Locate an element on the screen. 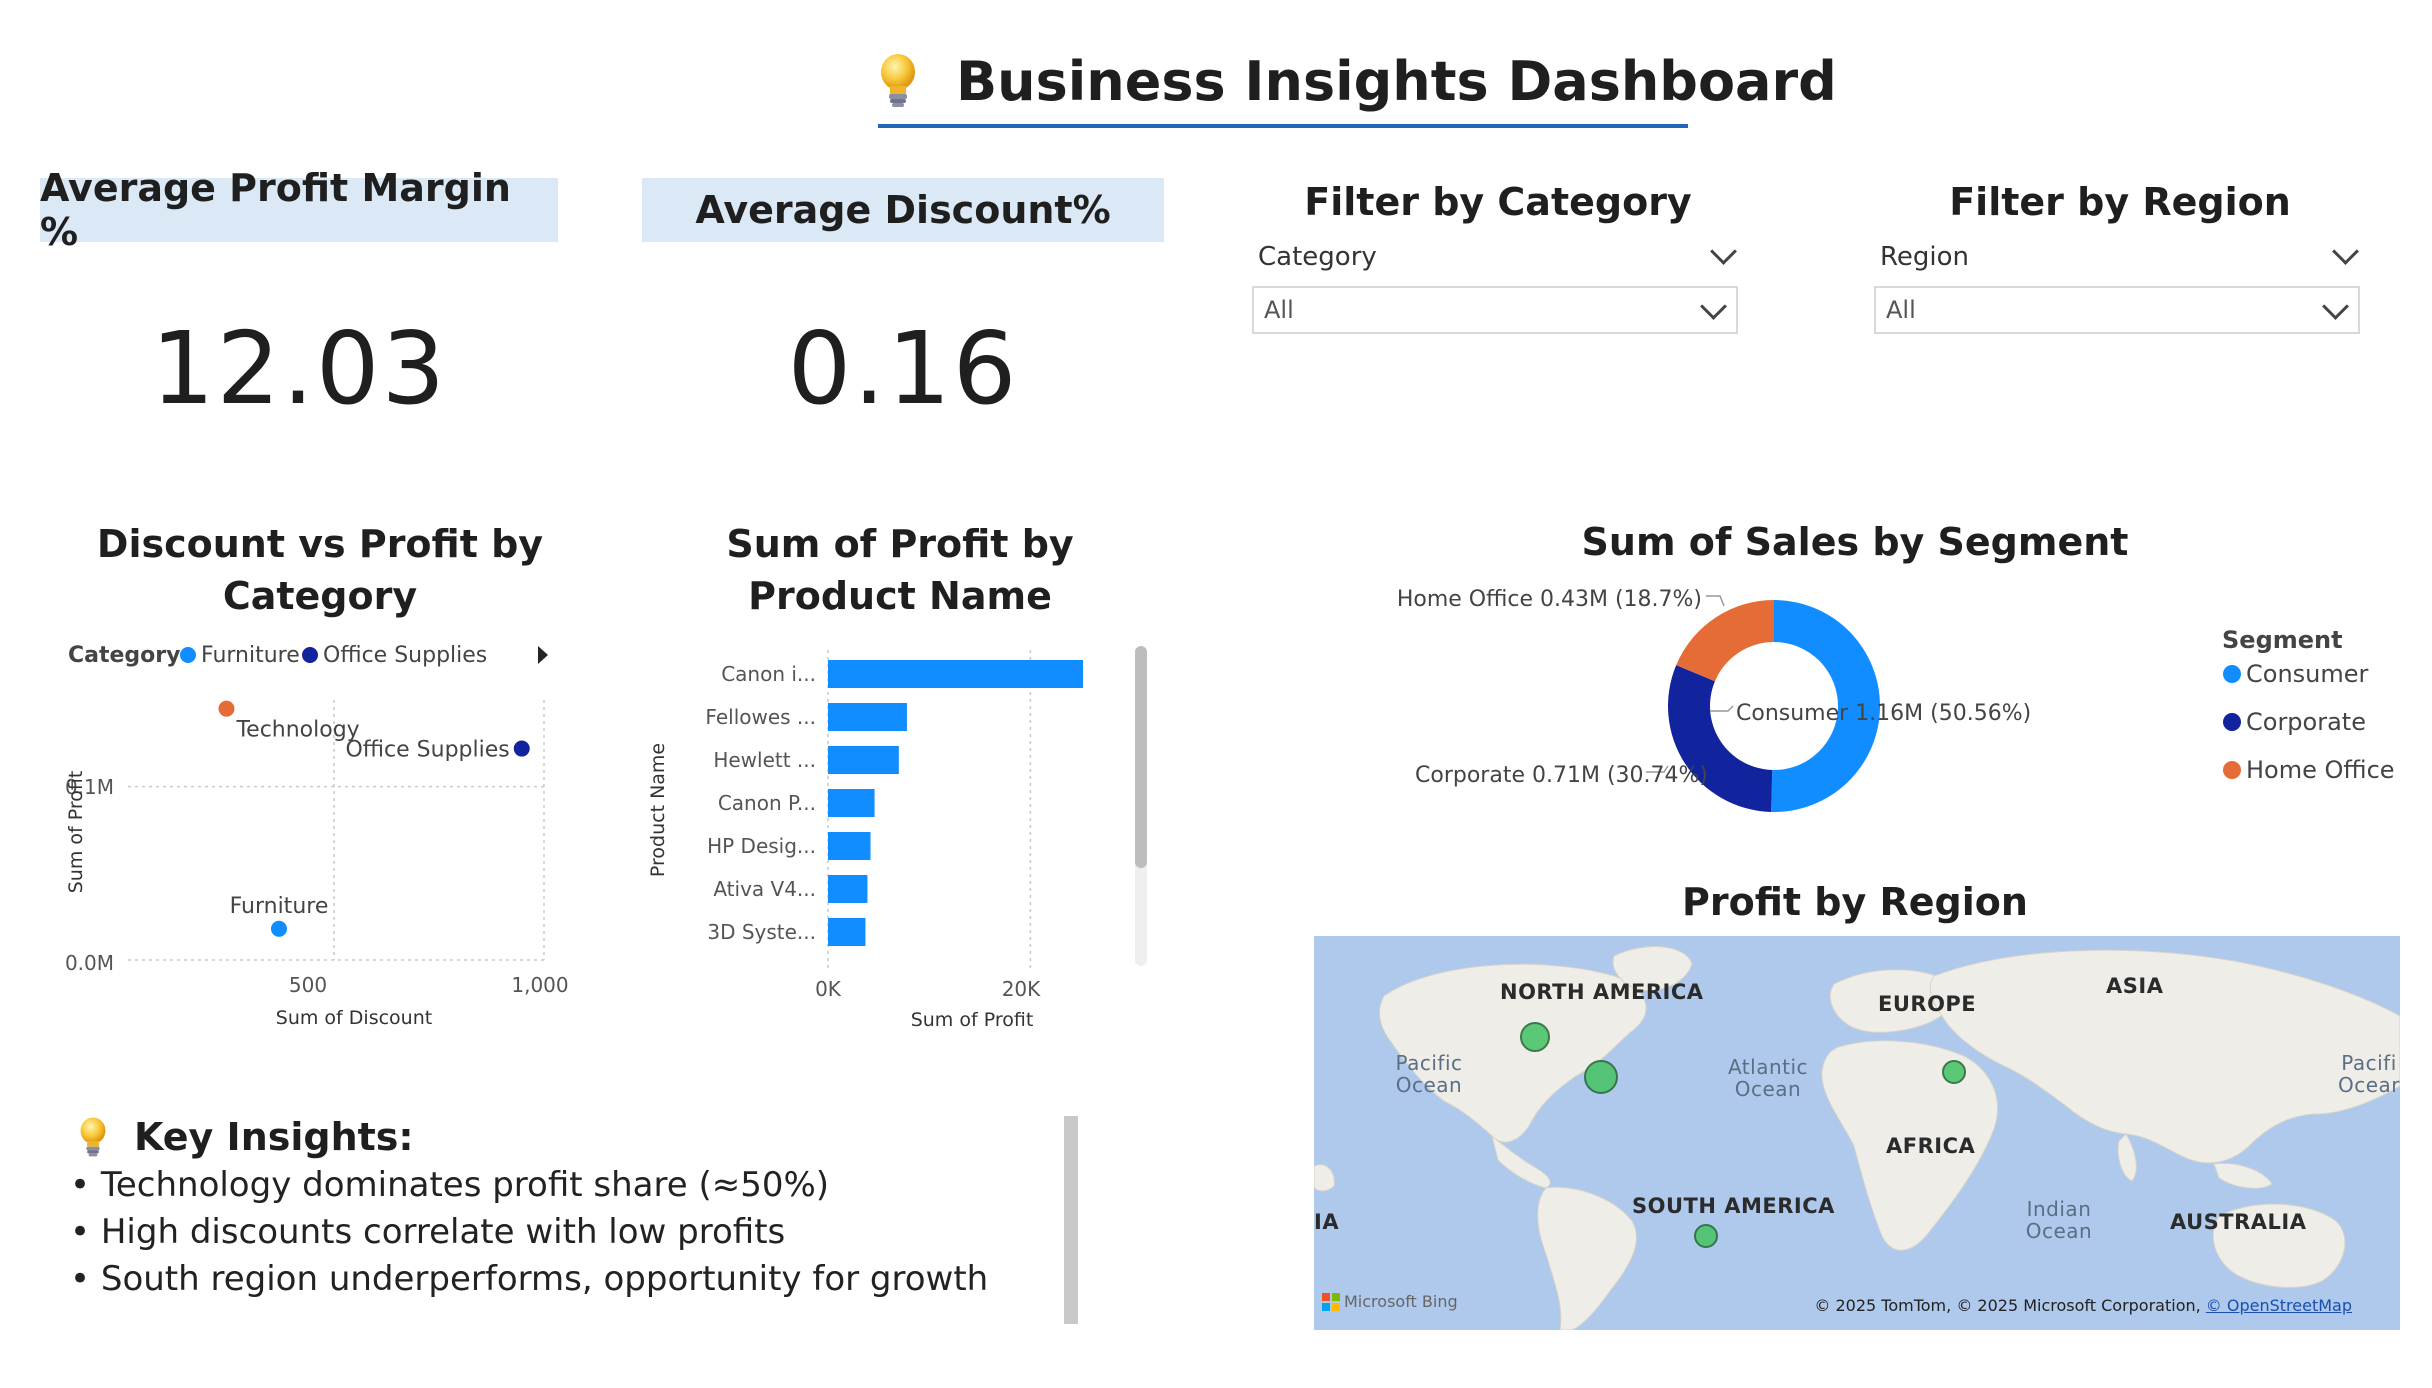 The image size is (2432, 1388). insights-title: Key Insights: is located at coordinates (274, 1137).